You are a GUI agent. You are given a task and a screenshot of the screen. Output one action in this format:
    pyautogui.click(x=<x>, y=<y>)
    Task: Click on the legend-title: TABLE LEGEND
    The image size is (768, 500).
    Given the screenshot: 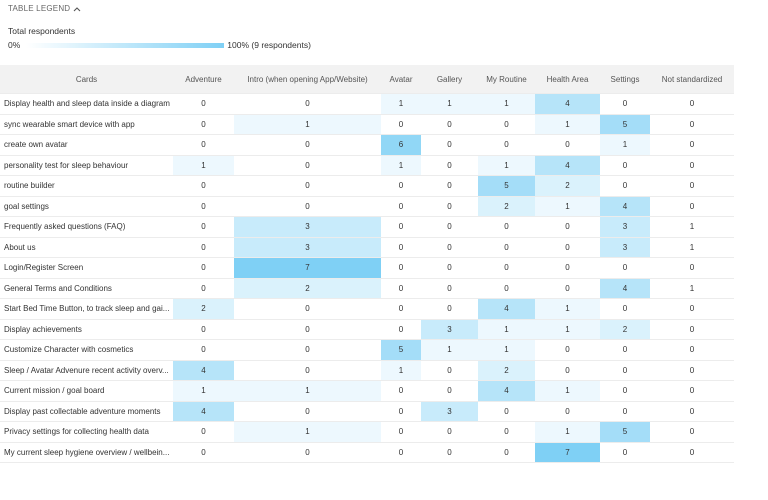 What is the action you would take?
    pyautogui.click(x=39, y=8)
    